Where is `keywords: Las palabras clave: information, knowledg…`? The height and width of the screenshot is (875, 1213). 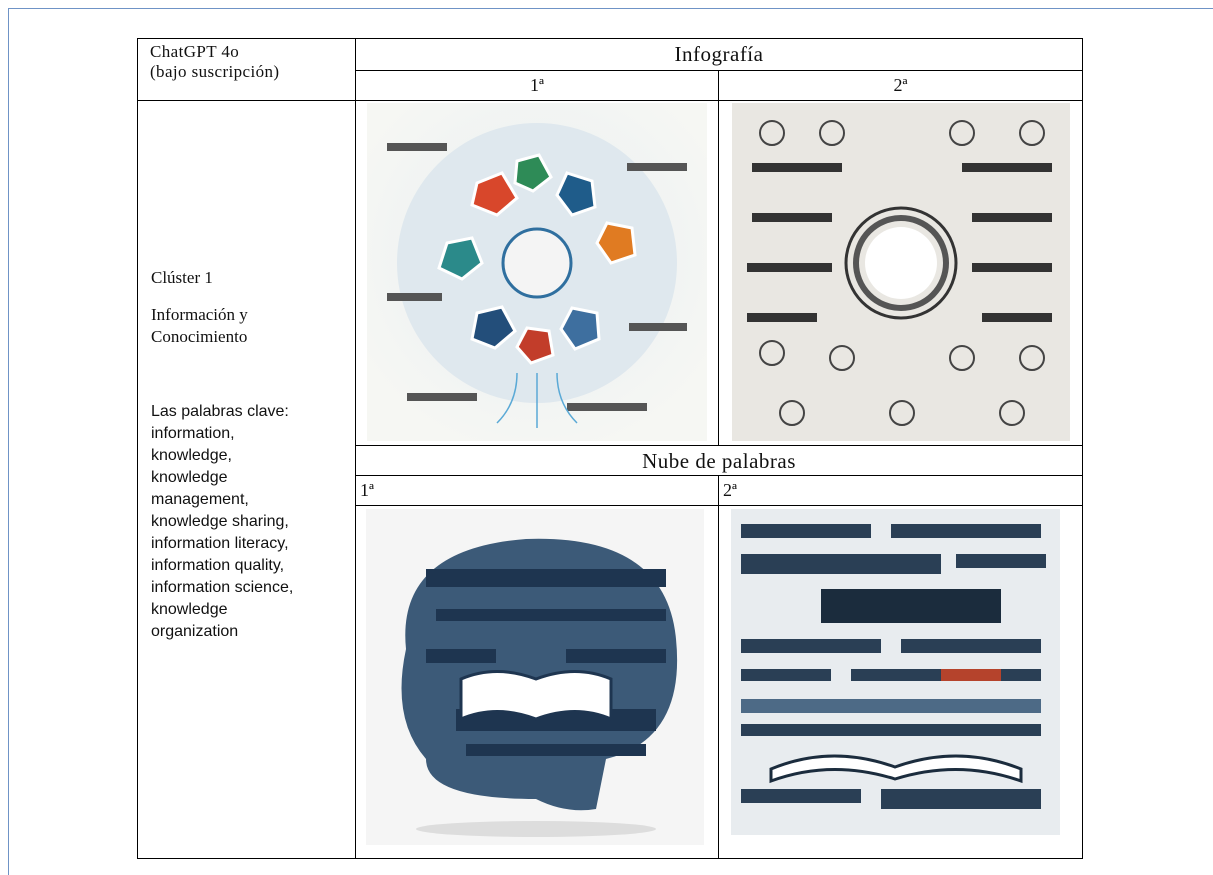 keywords: Las palabras clave: information, knowledg… is located at coordinates (253, 522).